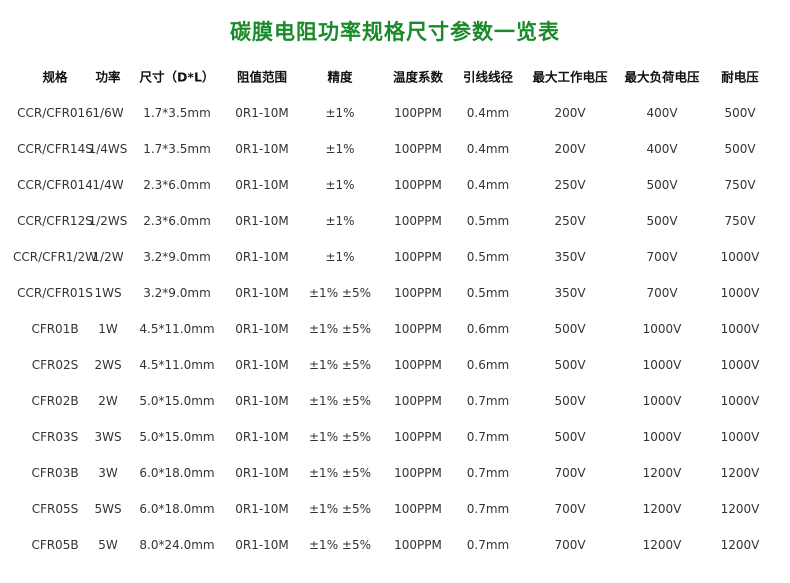 The width and height of the screenshot is (790, 583). Describe the element at coordinates (55, 77) in the screenshot. I see `column-header: 规格` at that location.